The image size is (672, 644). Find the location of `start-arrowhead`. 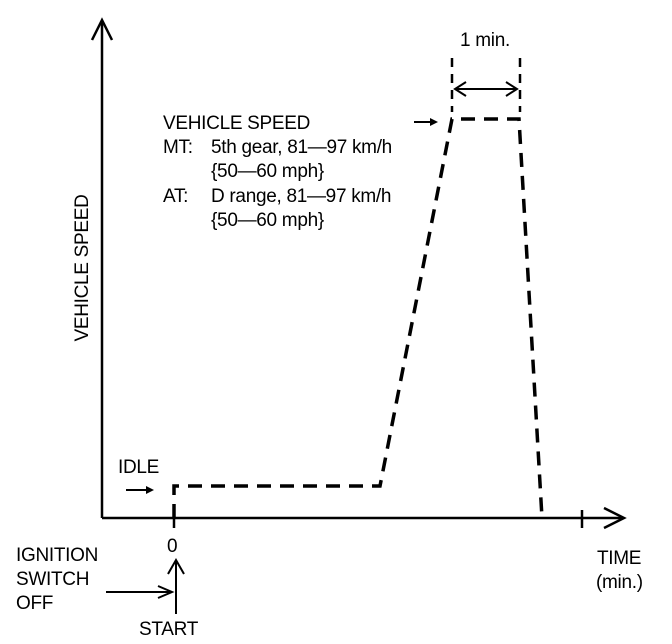

start-arrowhead is located at coordinates (176, 566).